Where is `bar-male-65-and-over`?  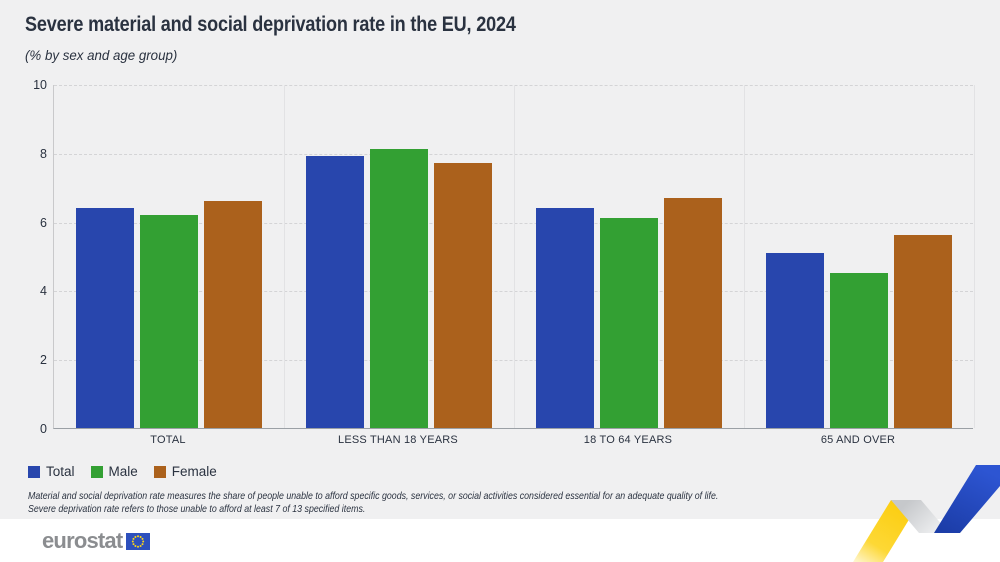 bar-male-65-and-over is located at coordinates (859, 350).